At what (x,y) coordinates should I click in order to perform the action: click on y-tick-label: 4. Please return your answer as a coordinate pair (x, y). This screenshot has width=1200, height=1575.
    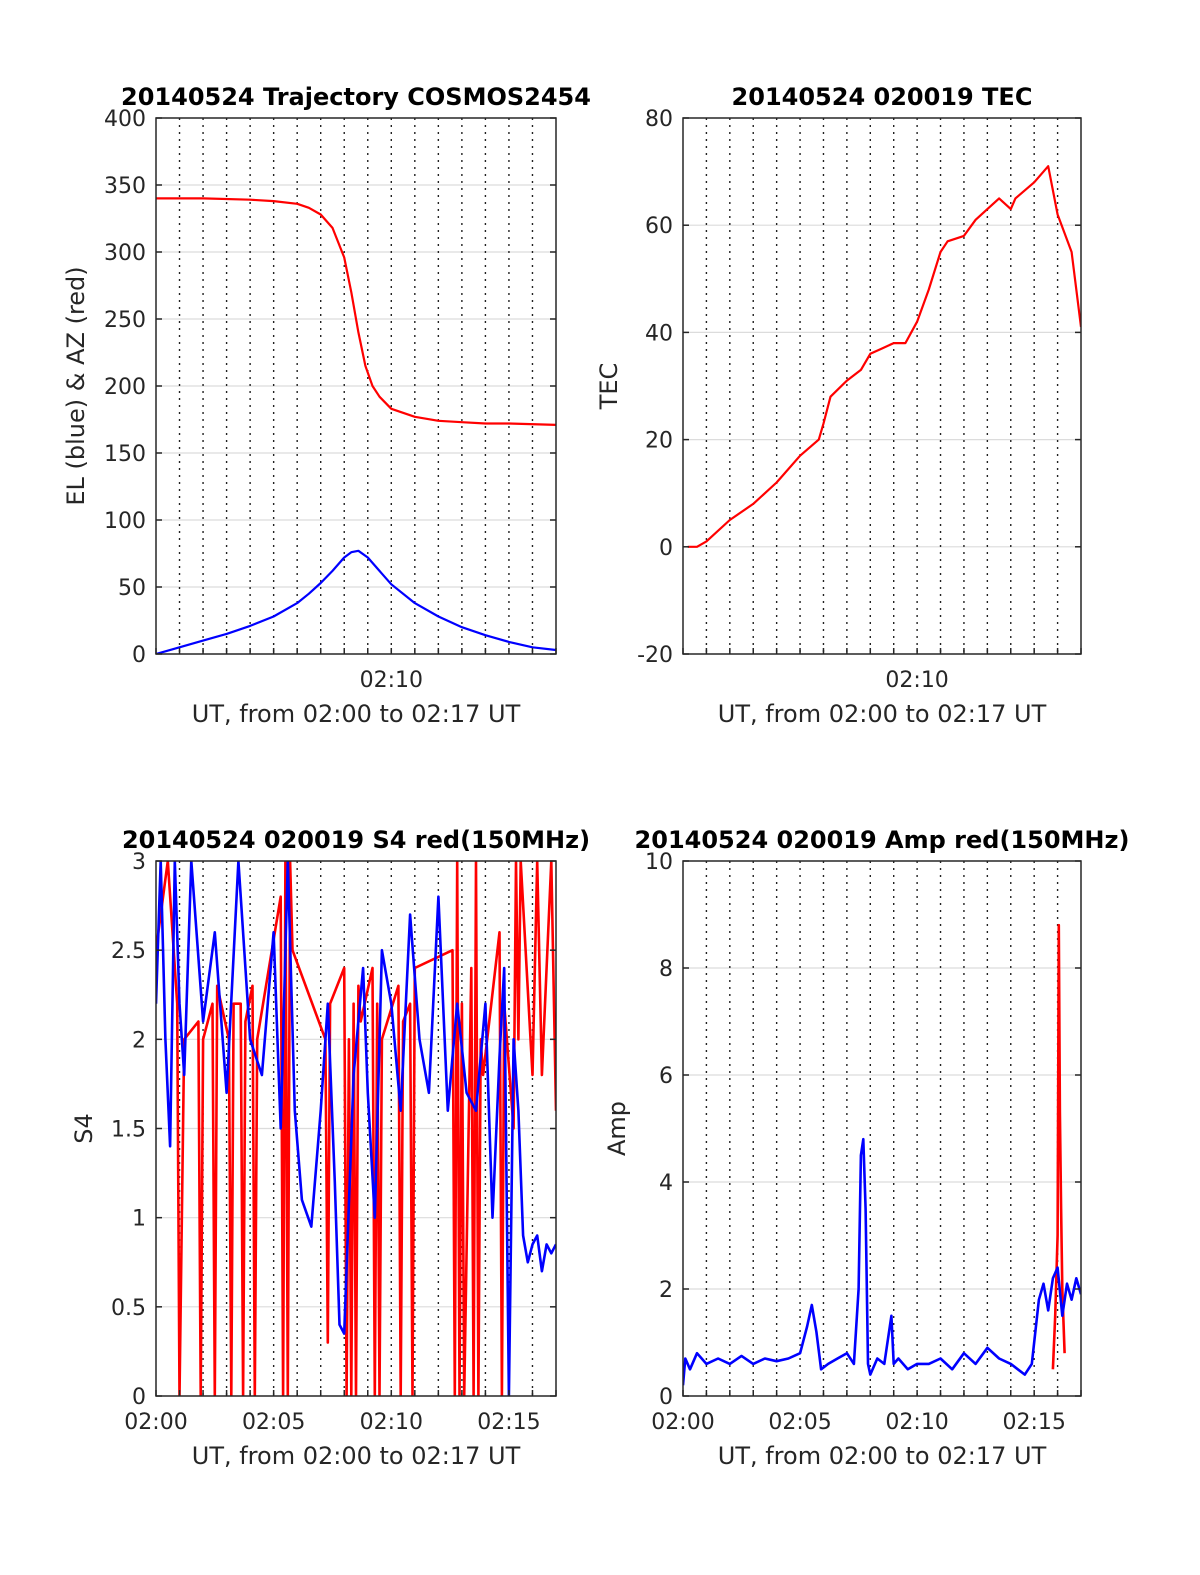
    Looking at the image, I should click on (666, 1183).